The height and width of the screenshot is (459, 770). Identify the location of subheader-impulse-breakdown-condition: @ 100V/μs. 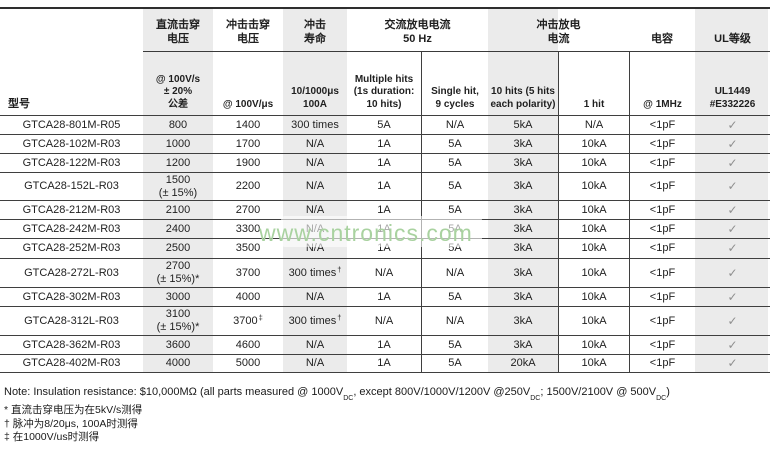
(248, 104).